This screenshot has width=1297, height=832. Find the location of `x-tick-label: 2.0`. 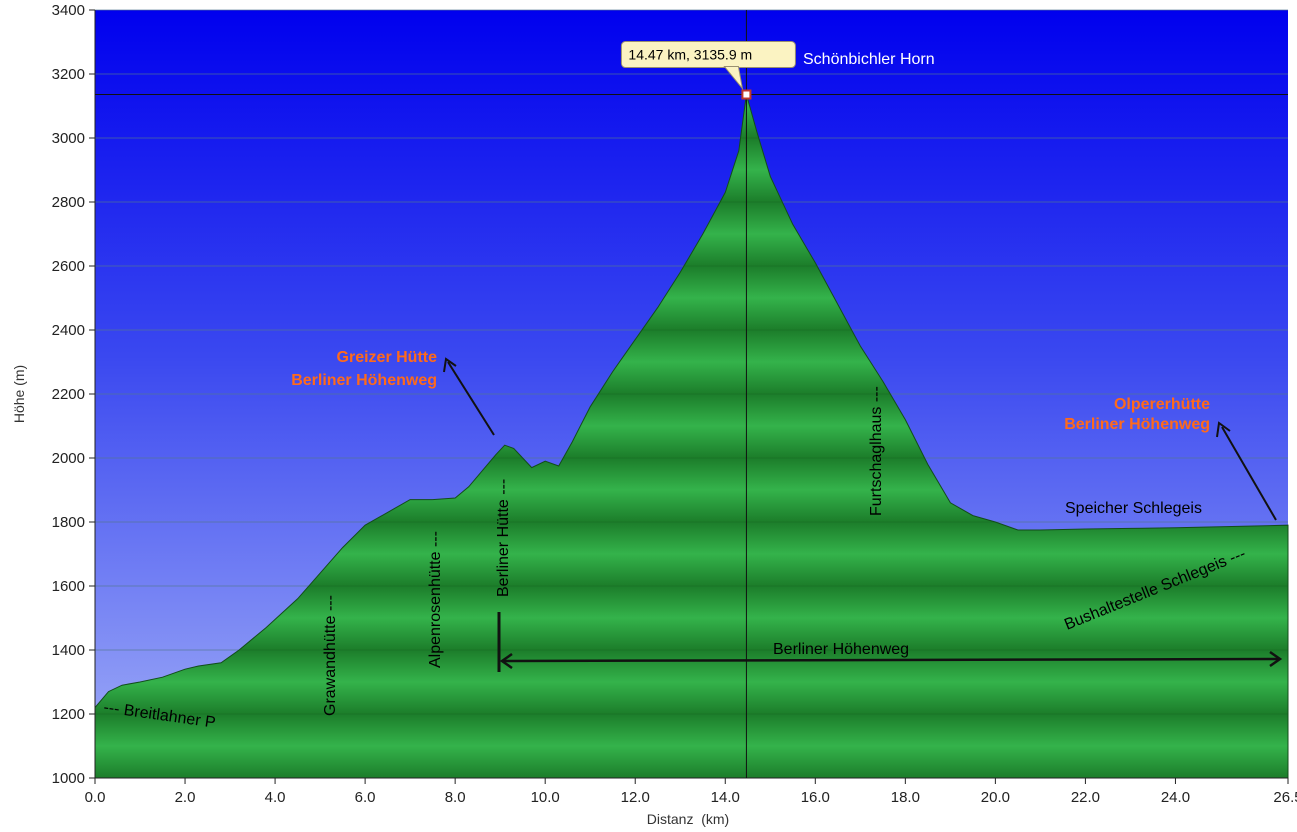

x-tick-label: 2.0 is located at coordinates (185, 797).